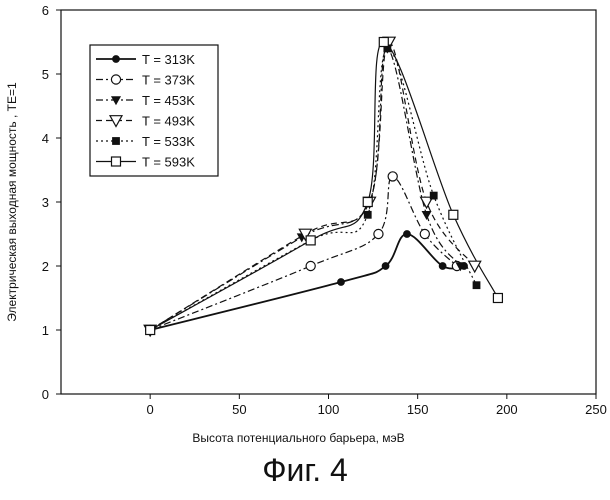  Describe the element at coordinates (45, 10) in the screenshot. I see `y-tick-label: 6` at that location.